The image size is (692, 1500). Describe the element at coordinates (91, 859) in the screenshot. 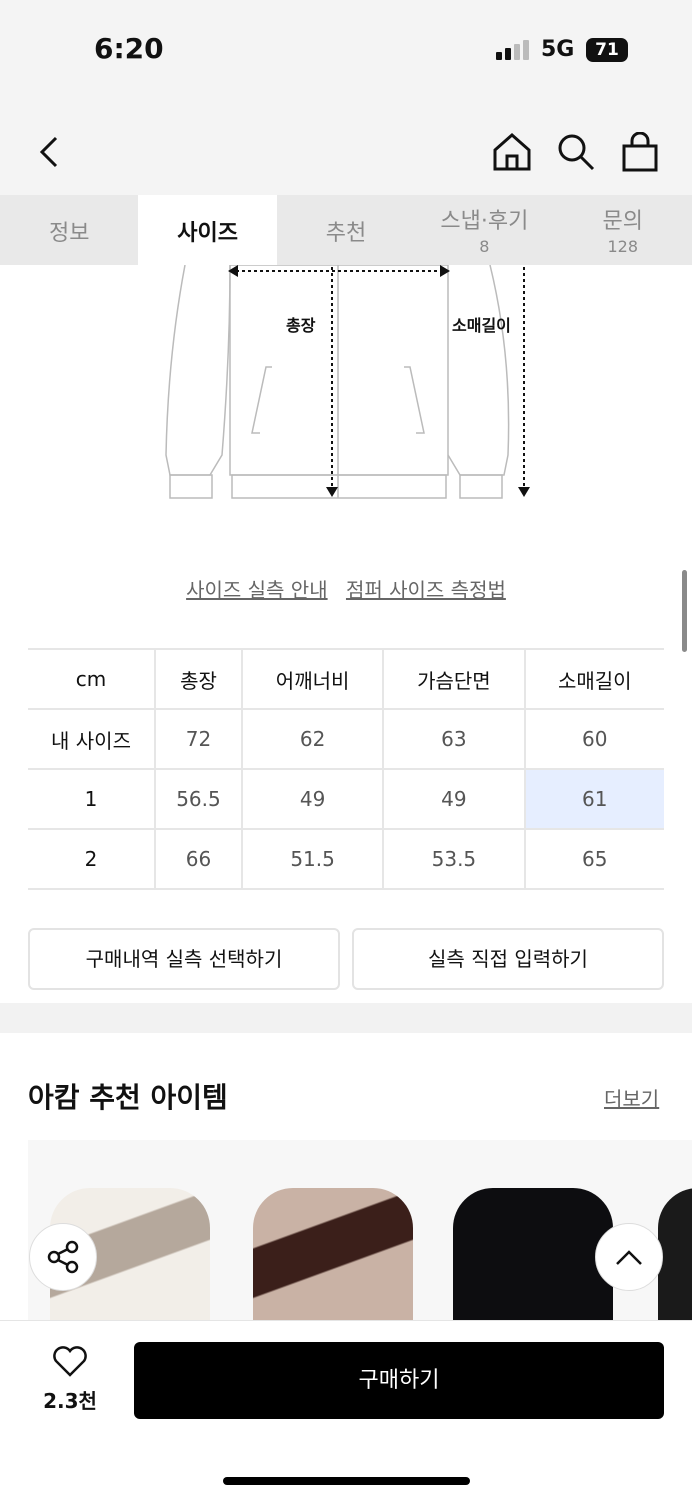

I see `row-label: 2` at that location.